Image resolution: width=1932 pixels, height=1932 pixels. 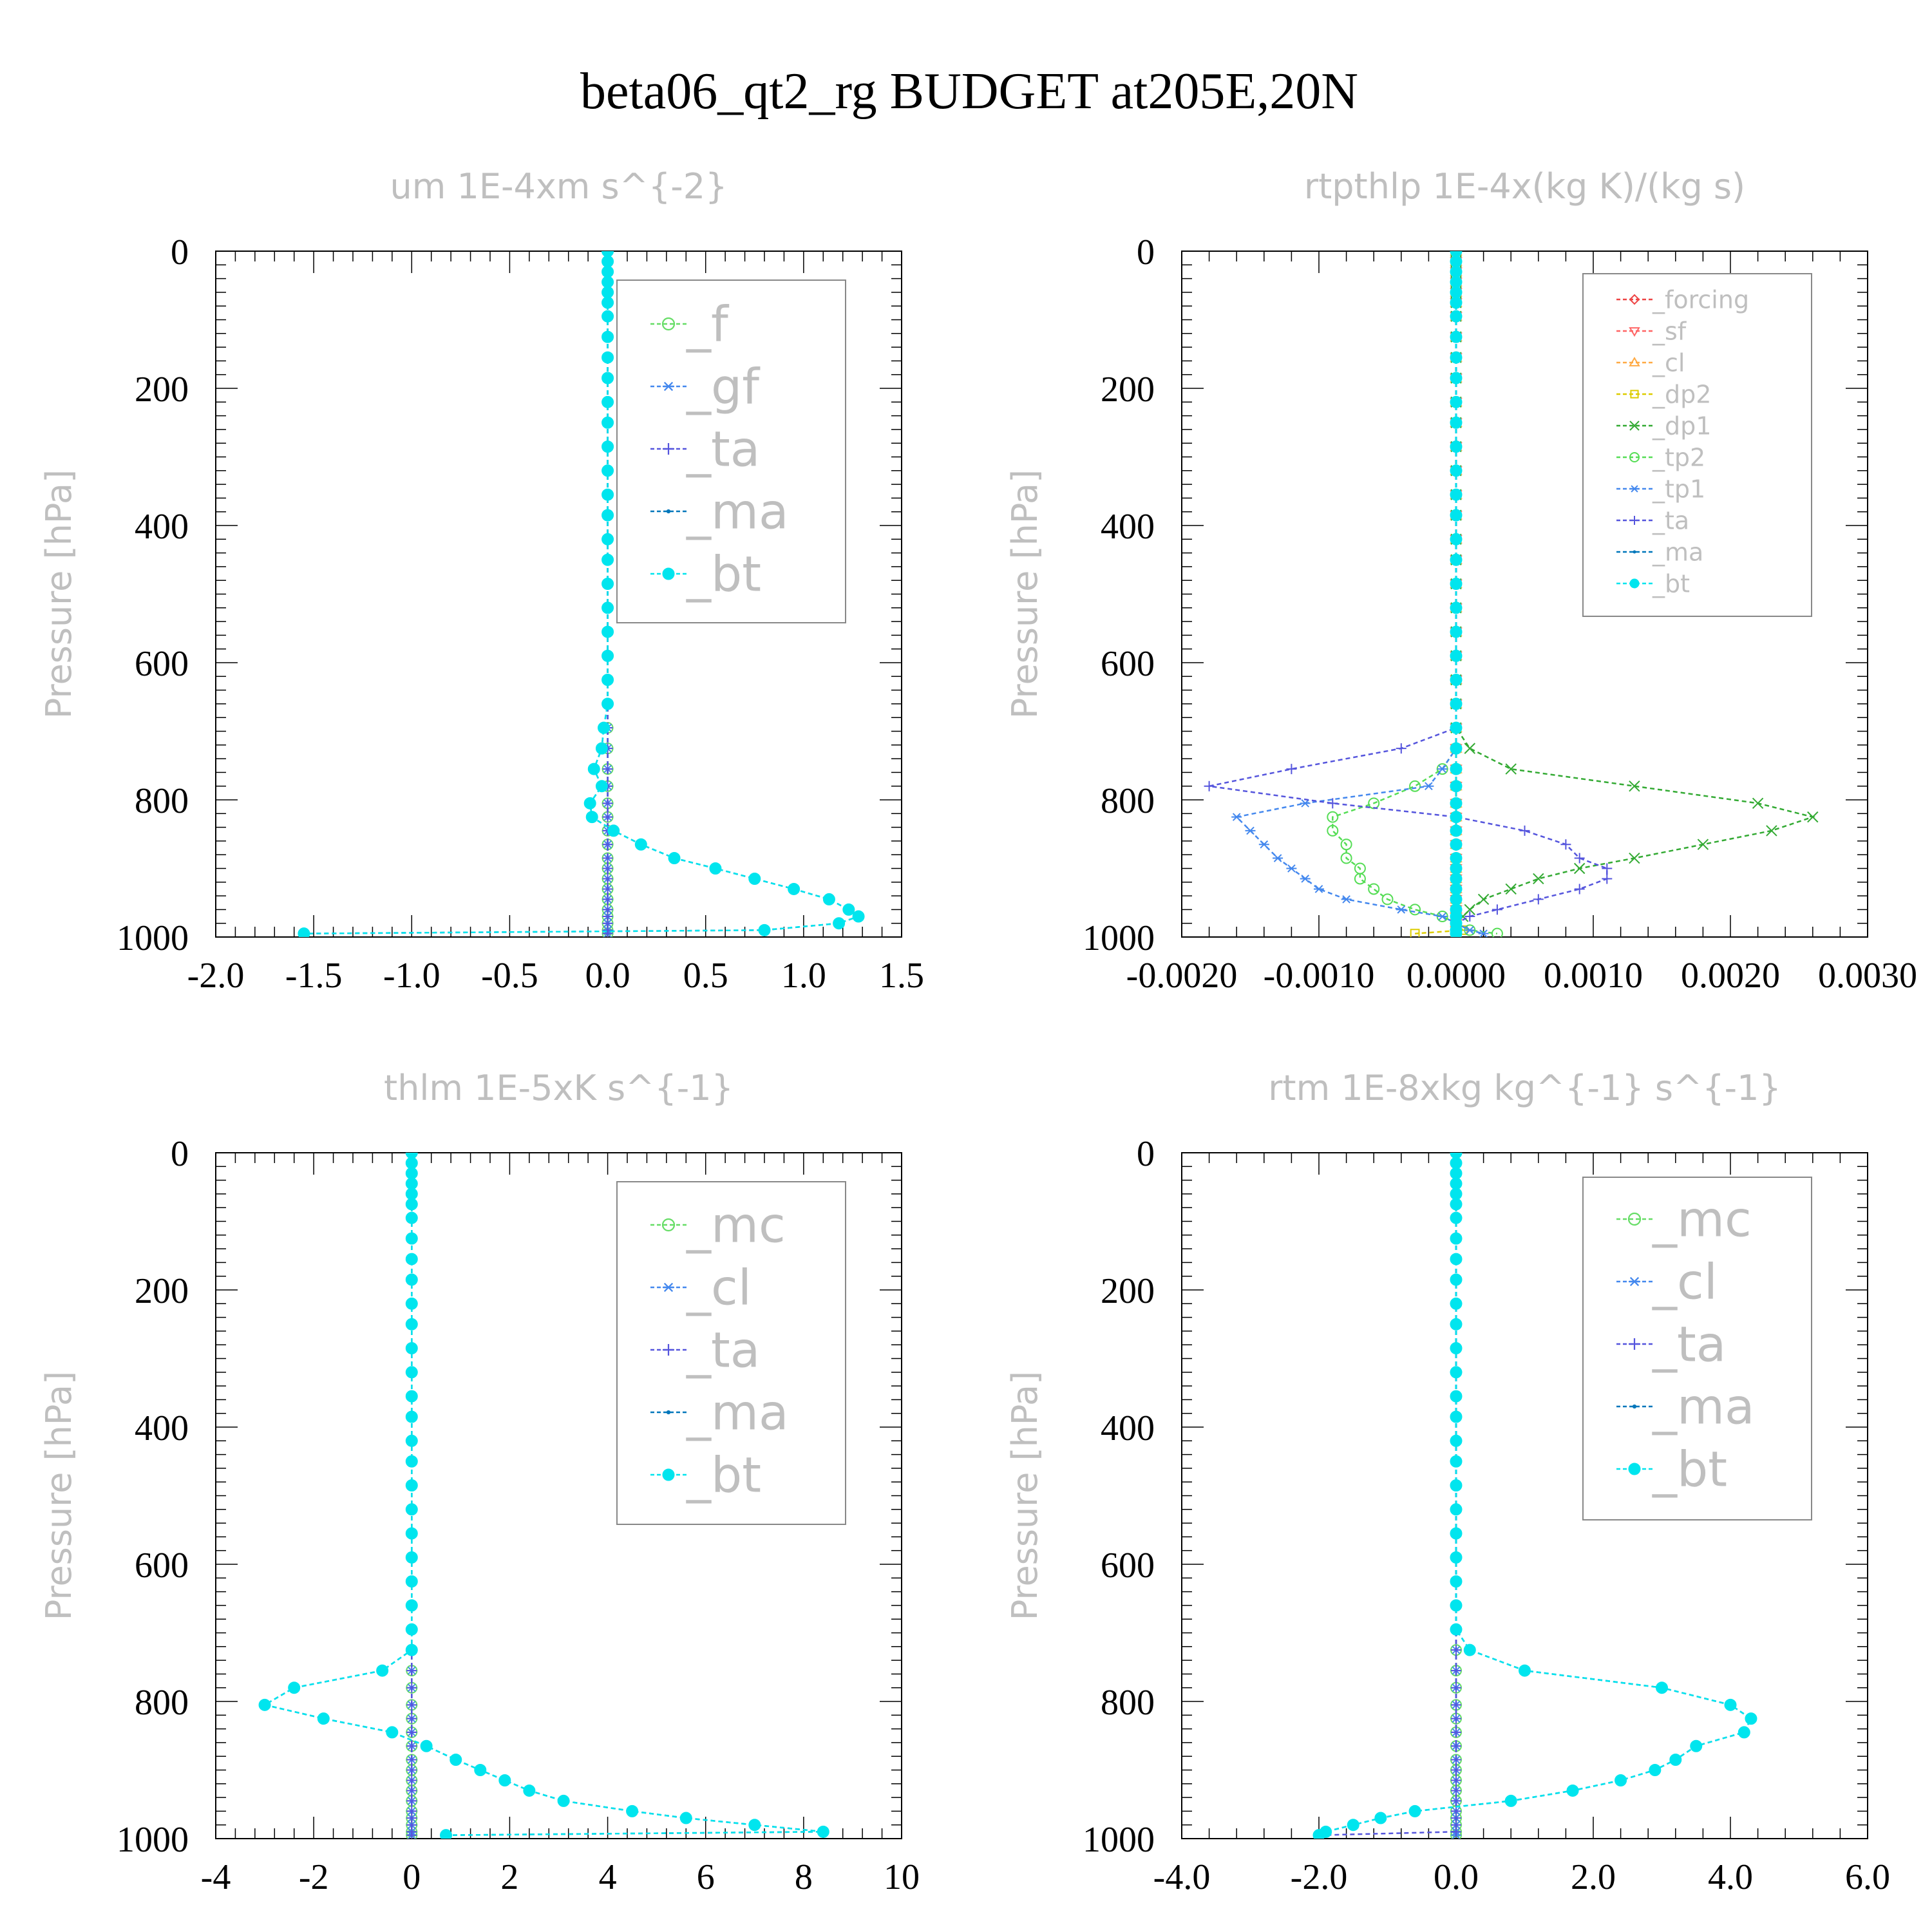 I want to click on x-tick-label: -0.5, so click(x=510, y=976).